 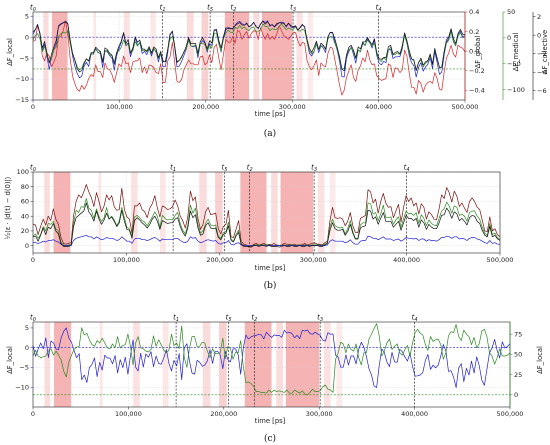 I want to click on event-label: t5, so click(x=229, y=319).